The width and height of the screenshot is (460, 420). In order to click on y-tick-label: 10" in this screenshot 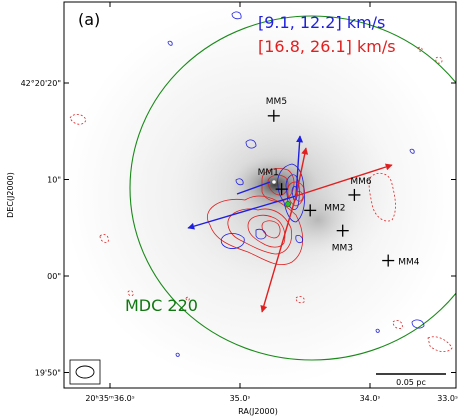, I will do `click(54, 180)`.